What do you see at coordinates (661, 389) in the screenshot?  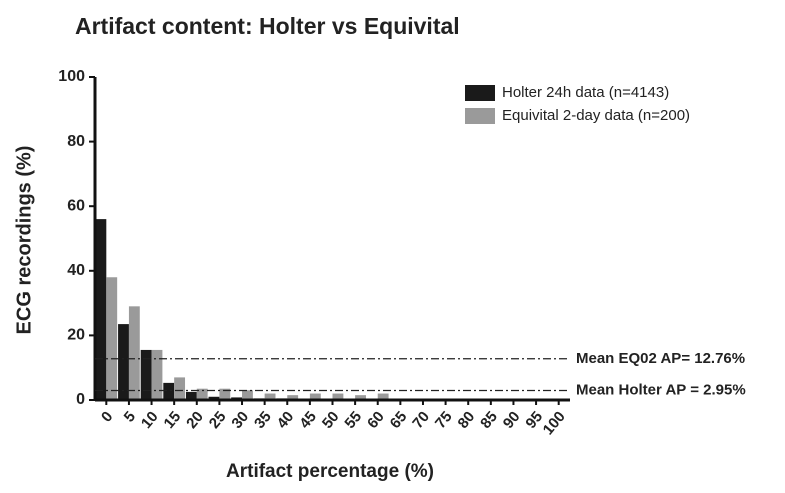 I see `reference-label: Mean Holter AP = 2.95%` at bounding box center [661, 389].